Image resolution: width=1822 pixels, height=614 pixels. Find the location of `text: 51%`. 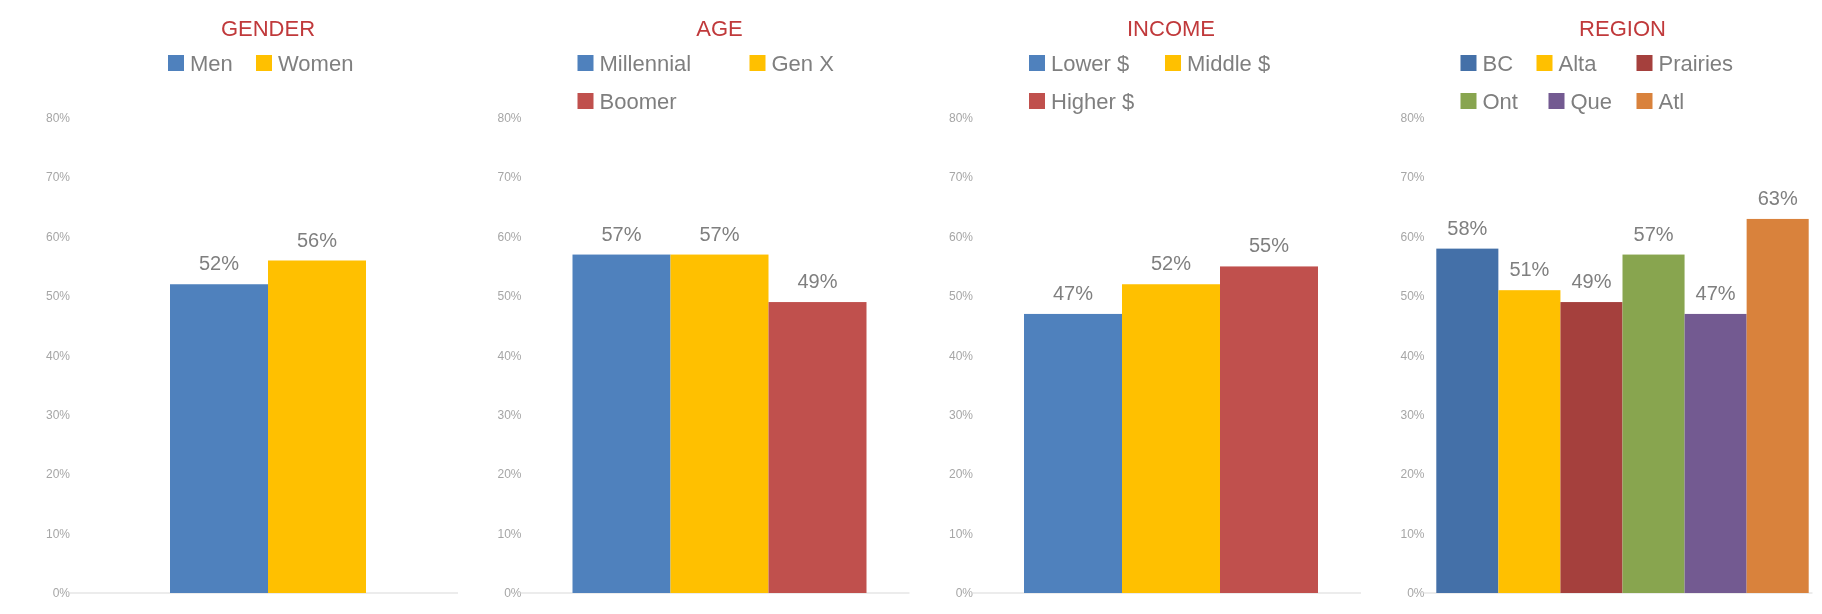

text: 51% is located at coordinates (1529, 269).